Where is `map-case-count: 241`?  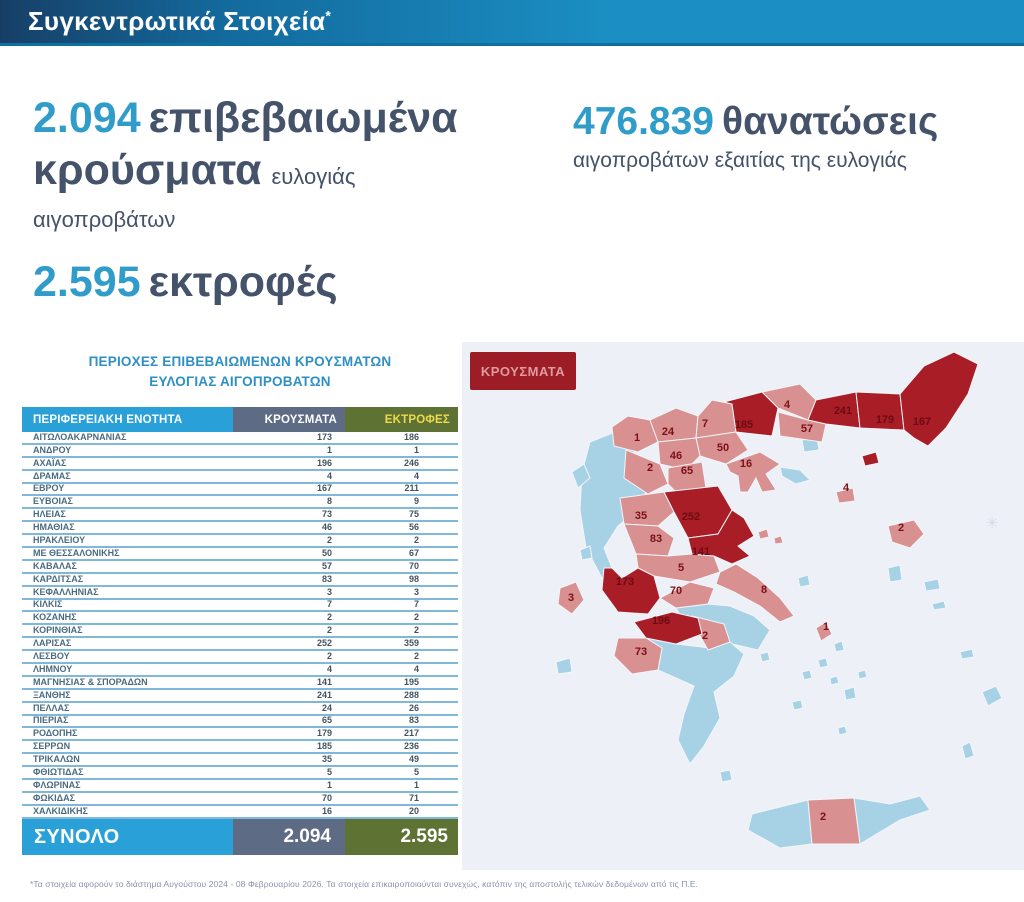 map-case-count: 241 is located at coordinates (843, 411).